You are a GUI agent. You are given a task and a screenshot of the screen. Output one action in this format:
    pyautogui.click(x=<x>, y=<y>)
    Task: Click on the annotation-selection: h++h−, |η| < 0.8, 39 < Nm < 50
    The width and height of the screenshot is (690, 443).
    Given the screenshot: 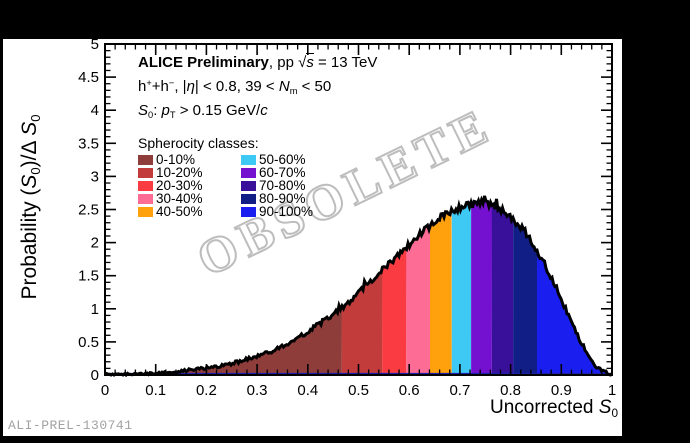 What is the action you would take?
    pyautogui.click(x=235, y=86)
    